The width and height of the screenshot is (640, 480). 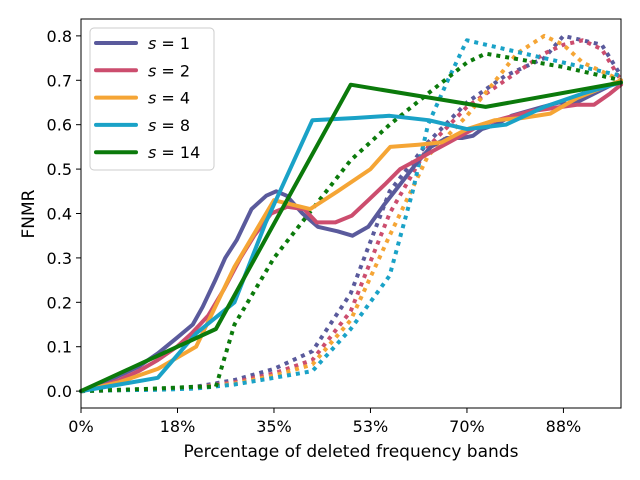 What do you see at coordinates (174, 152) in the screenshot?
I see `legend-label-s14: s = 14` at bounding box center [174, 152].